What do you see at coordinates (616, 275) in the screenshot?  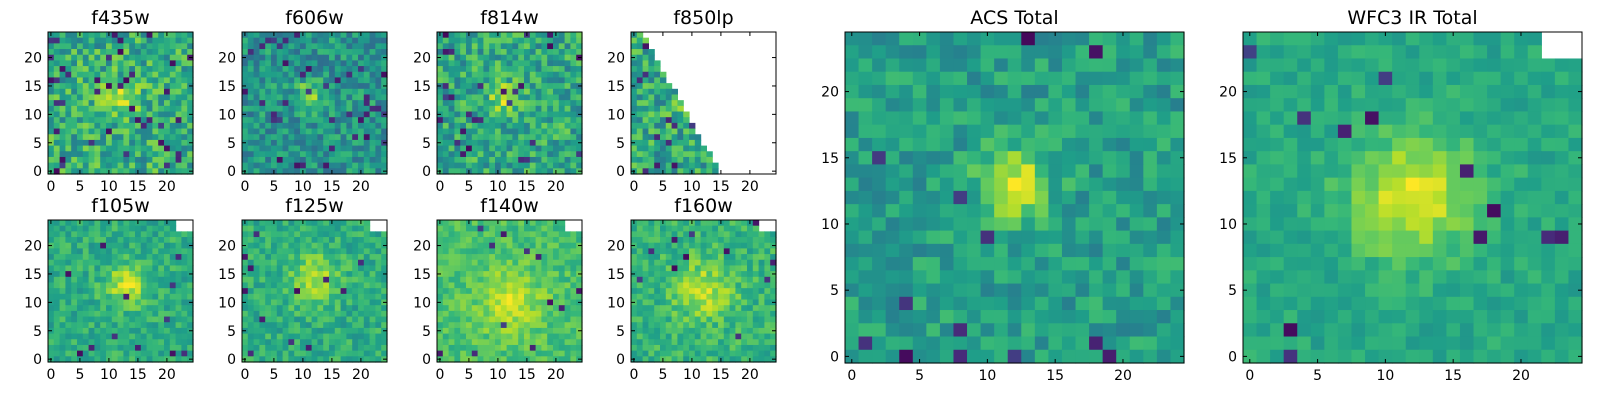 I see `y-tick-label: 15` at bounding box center [616, 275].